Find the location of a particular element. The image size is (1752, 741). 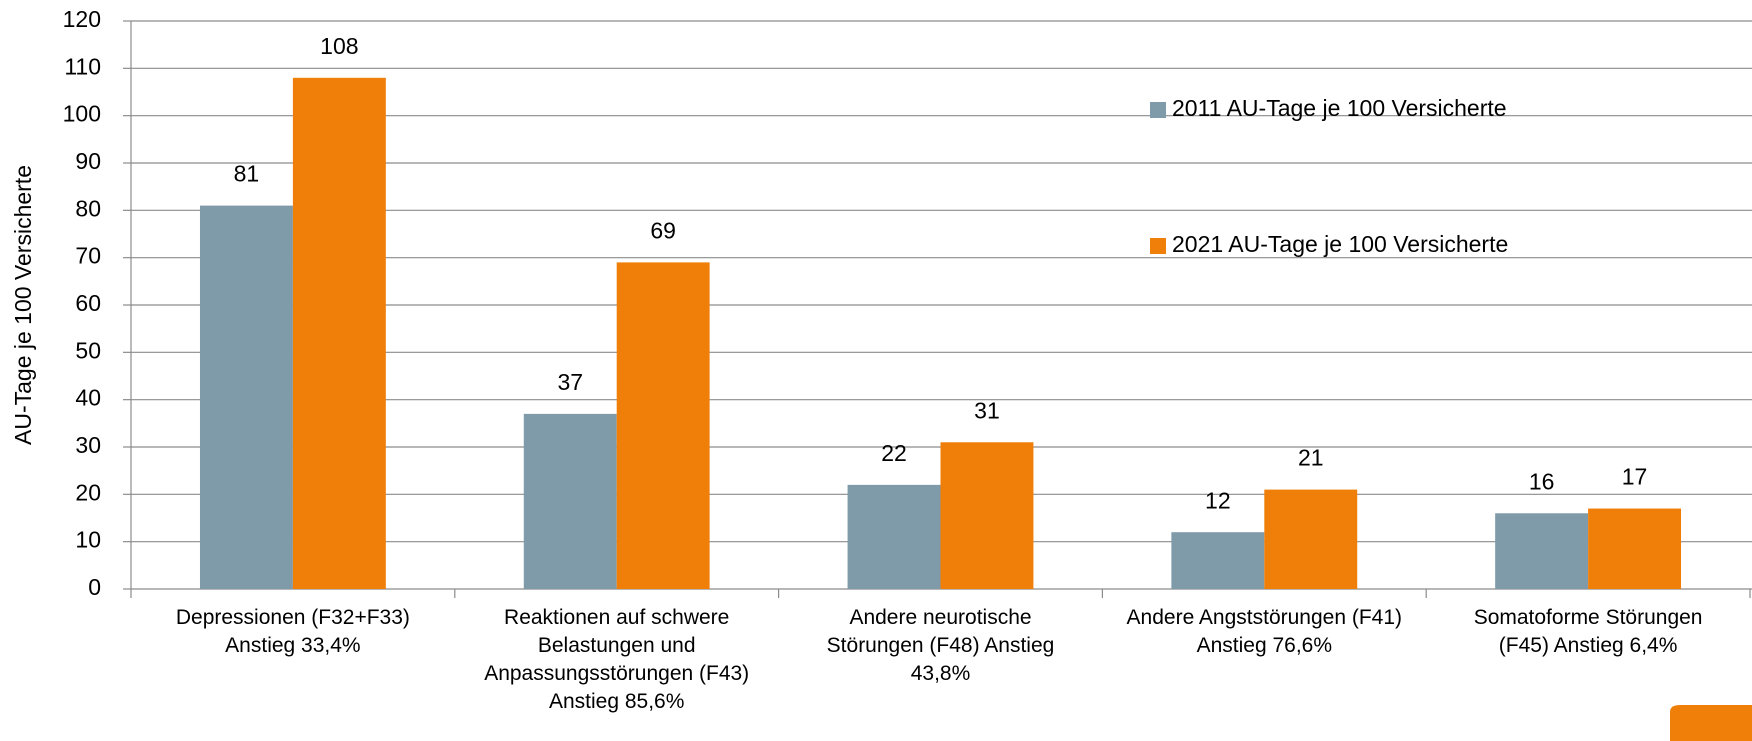

y-tick-label: 80 is located at coordinates (88, 208).